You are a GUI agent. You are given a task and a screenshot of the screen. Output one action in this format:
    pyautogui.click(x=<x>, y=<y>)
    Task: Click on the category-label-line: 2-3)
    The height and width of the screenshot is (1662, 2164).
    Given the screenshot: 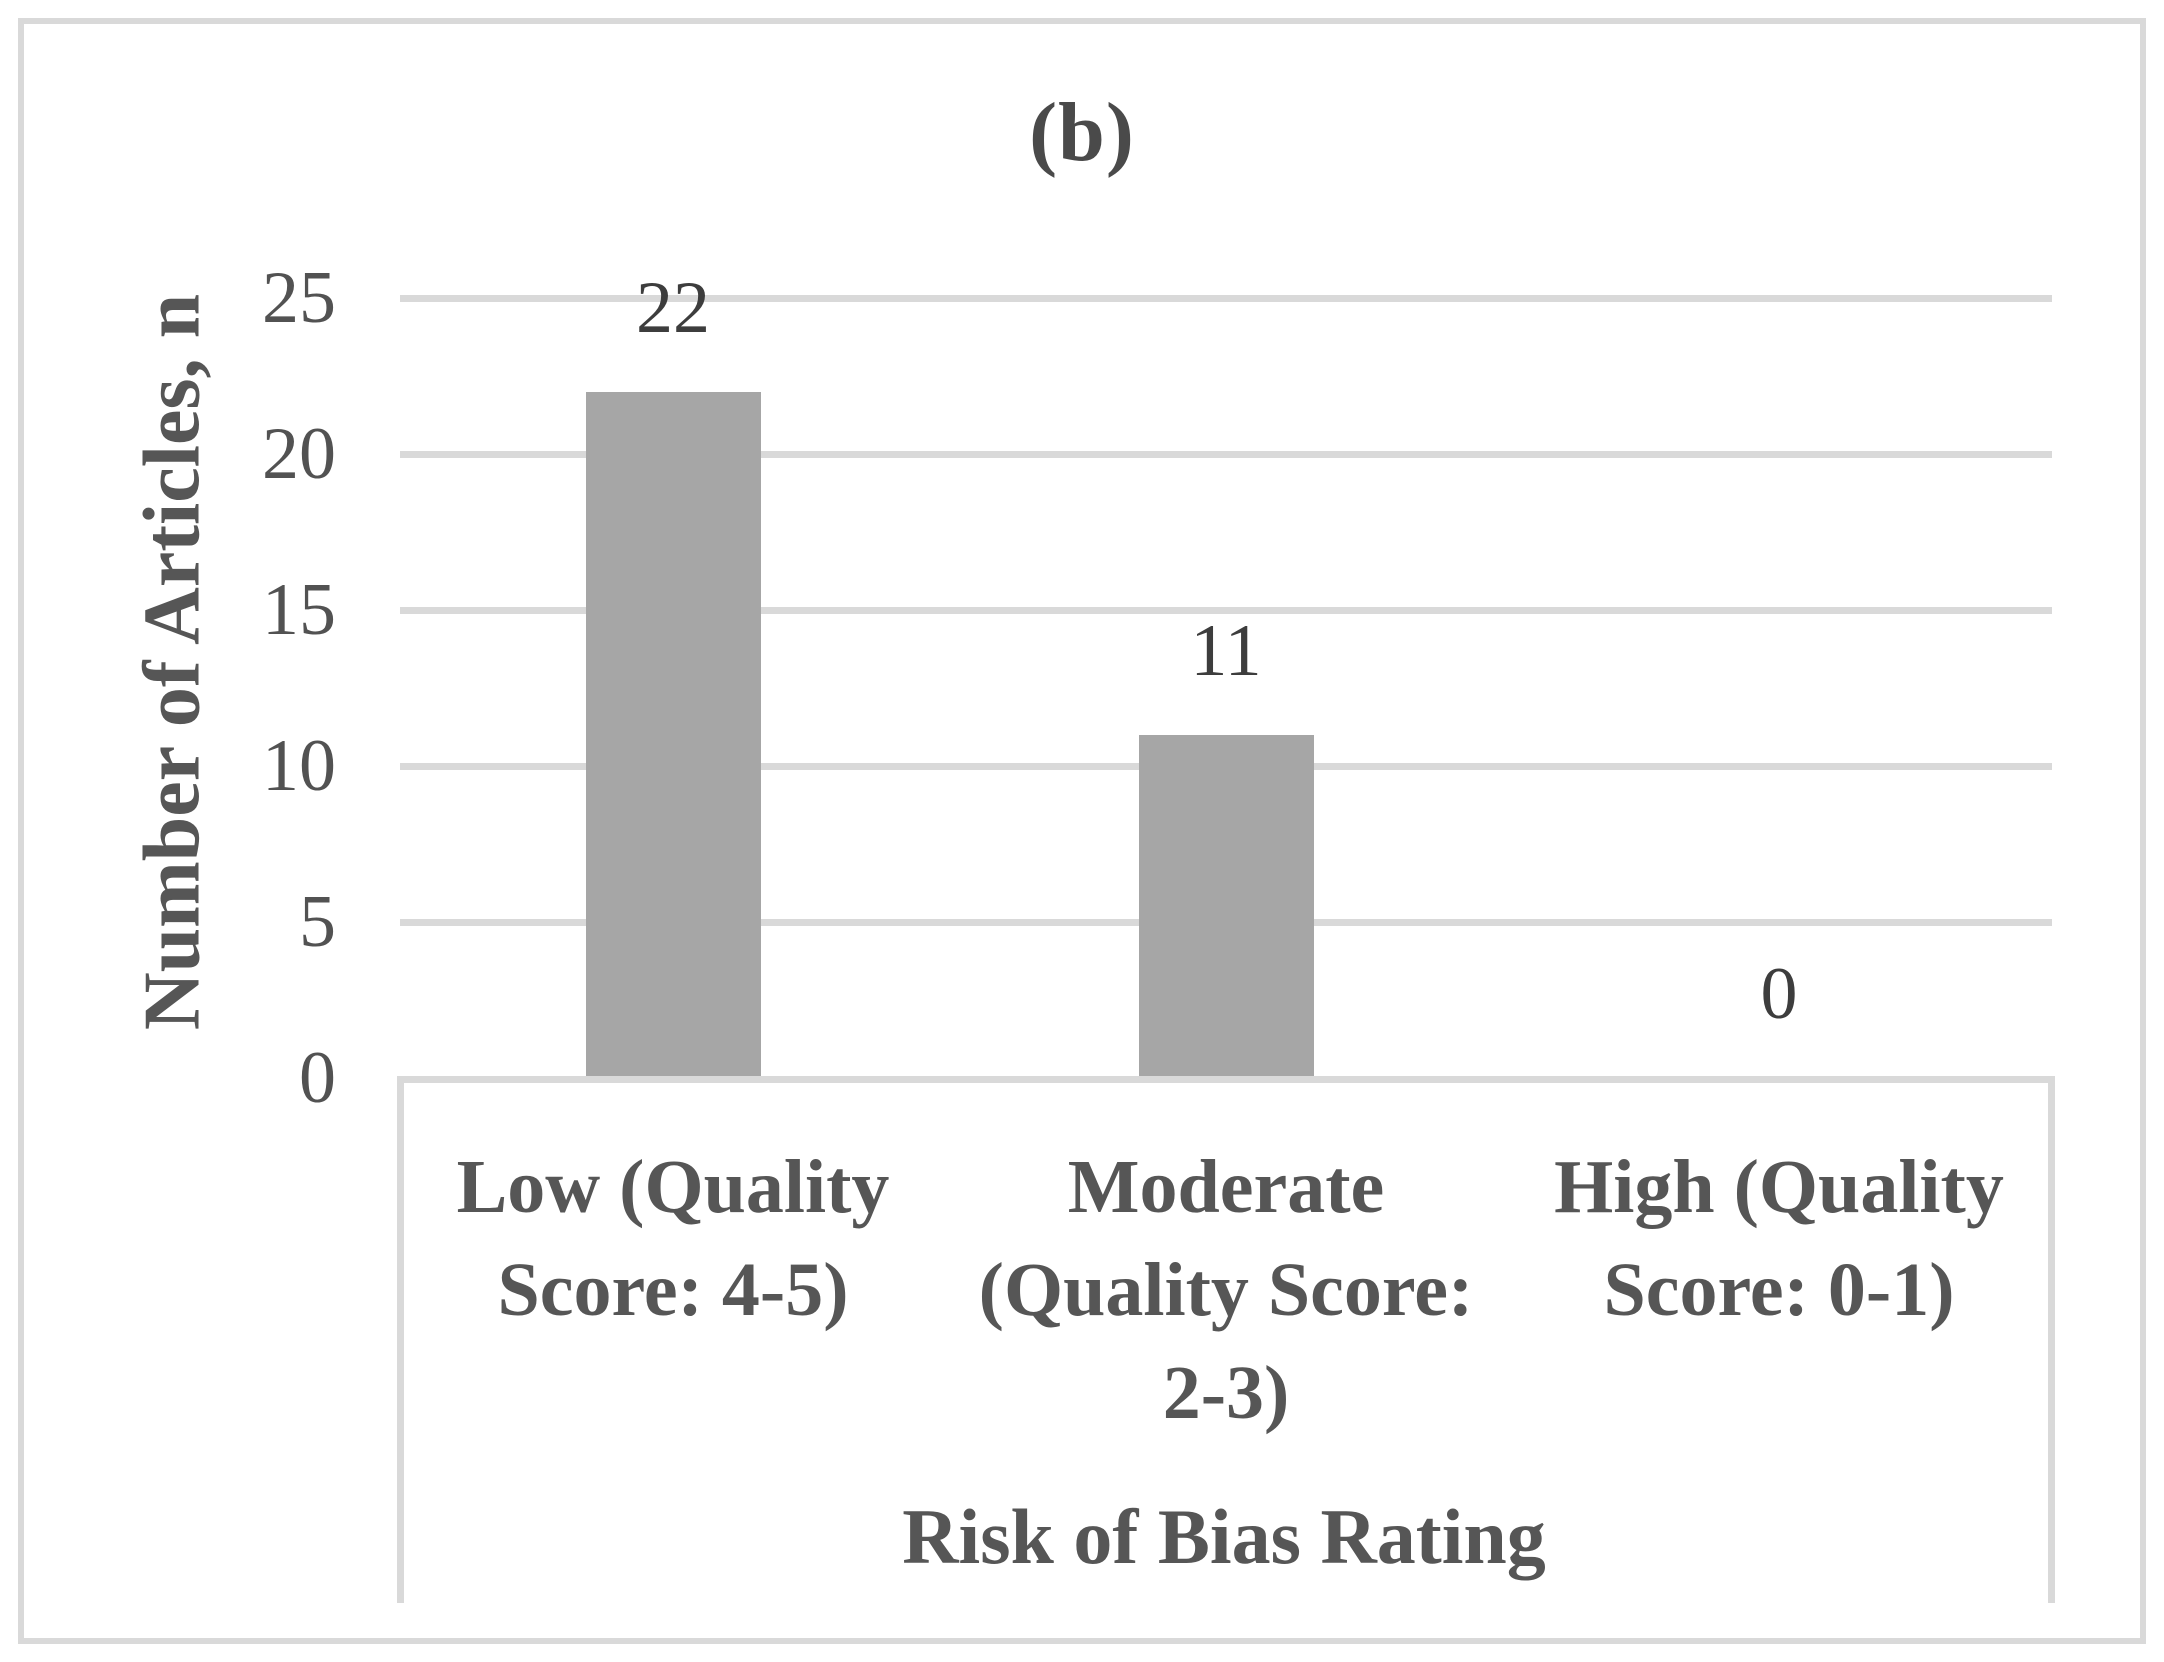 What is the action you would take?
    pyautogui.click(x=1226, y=1393)
    